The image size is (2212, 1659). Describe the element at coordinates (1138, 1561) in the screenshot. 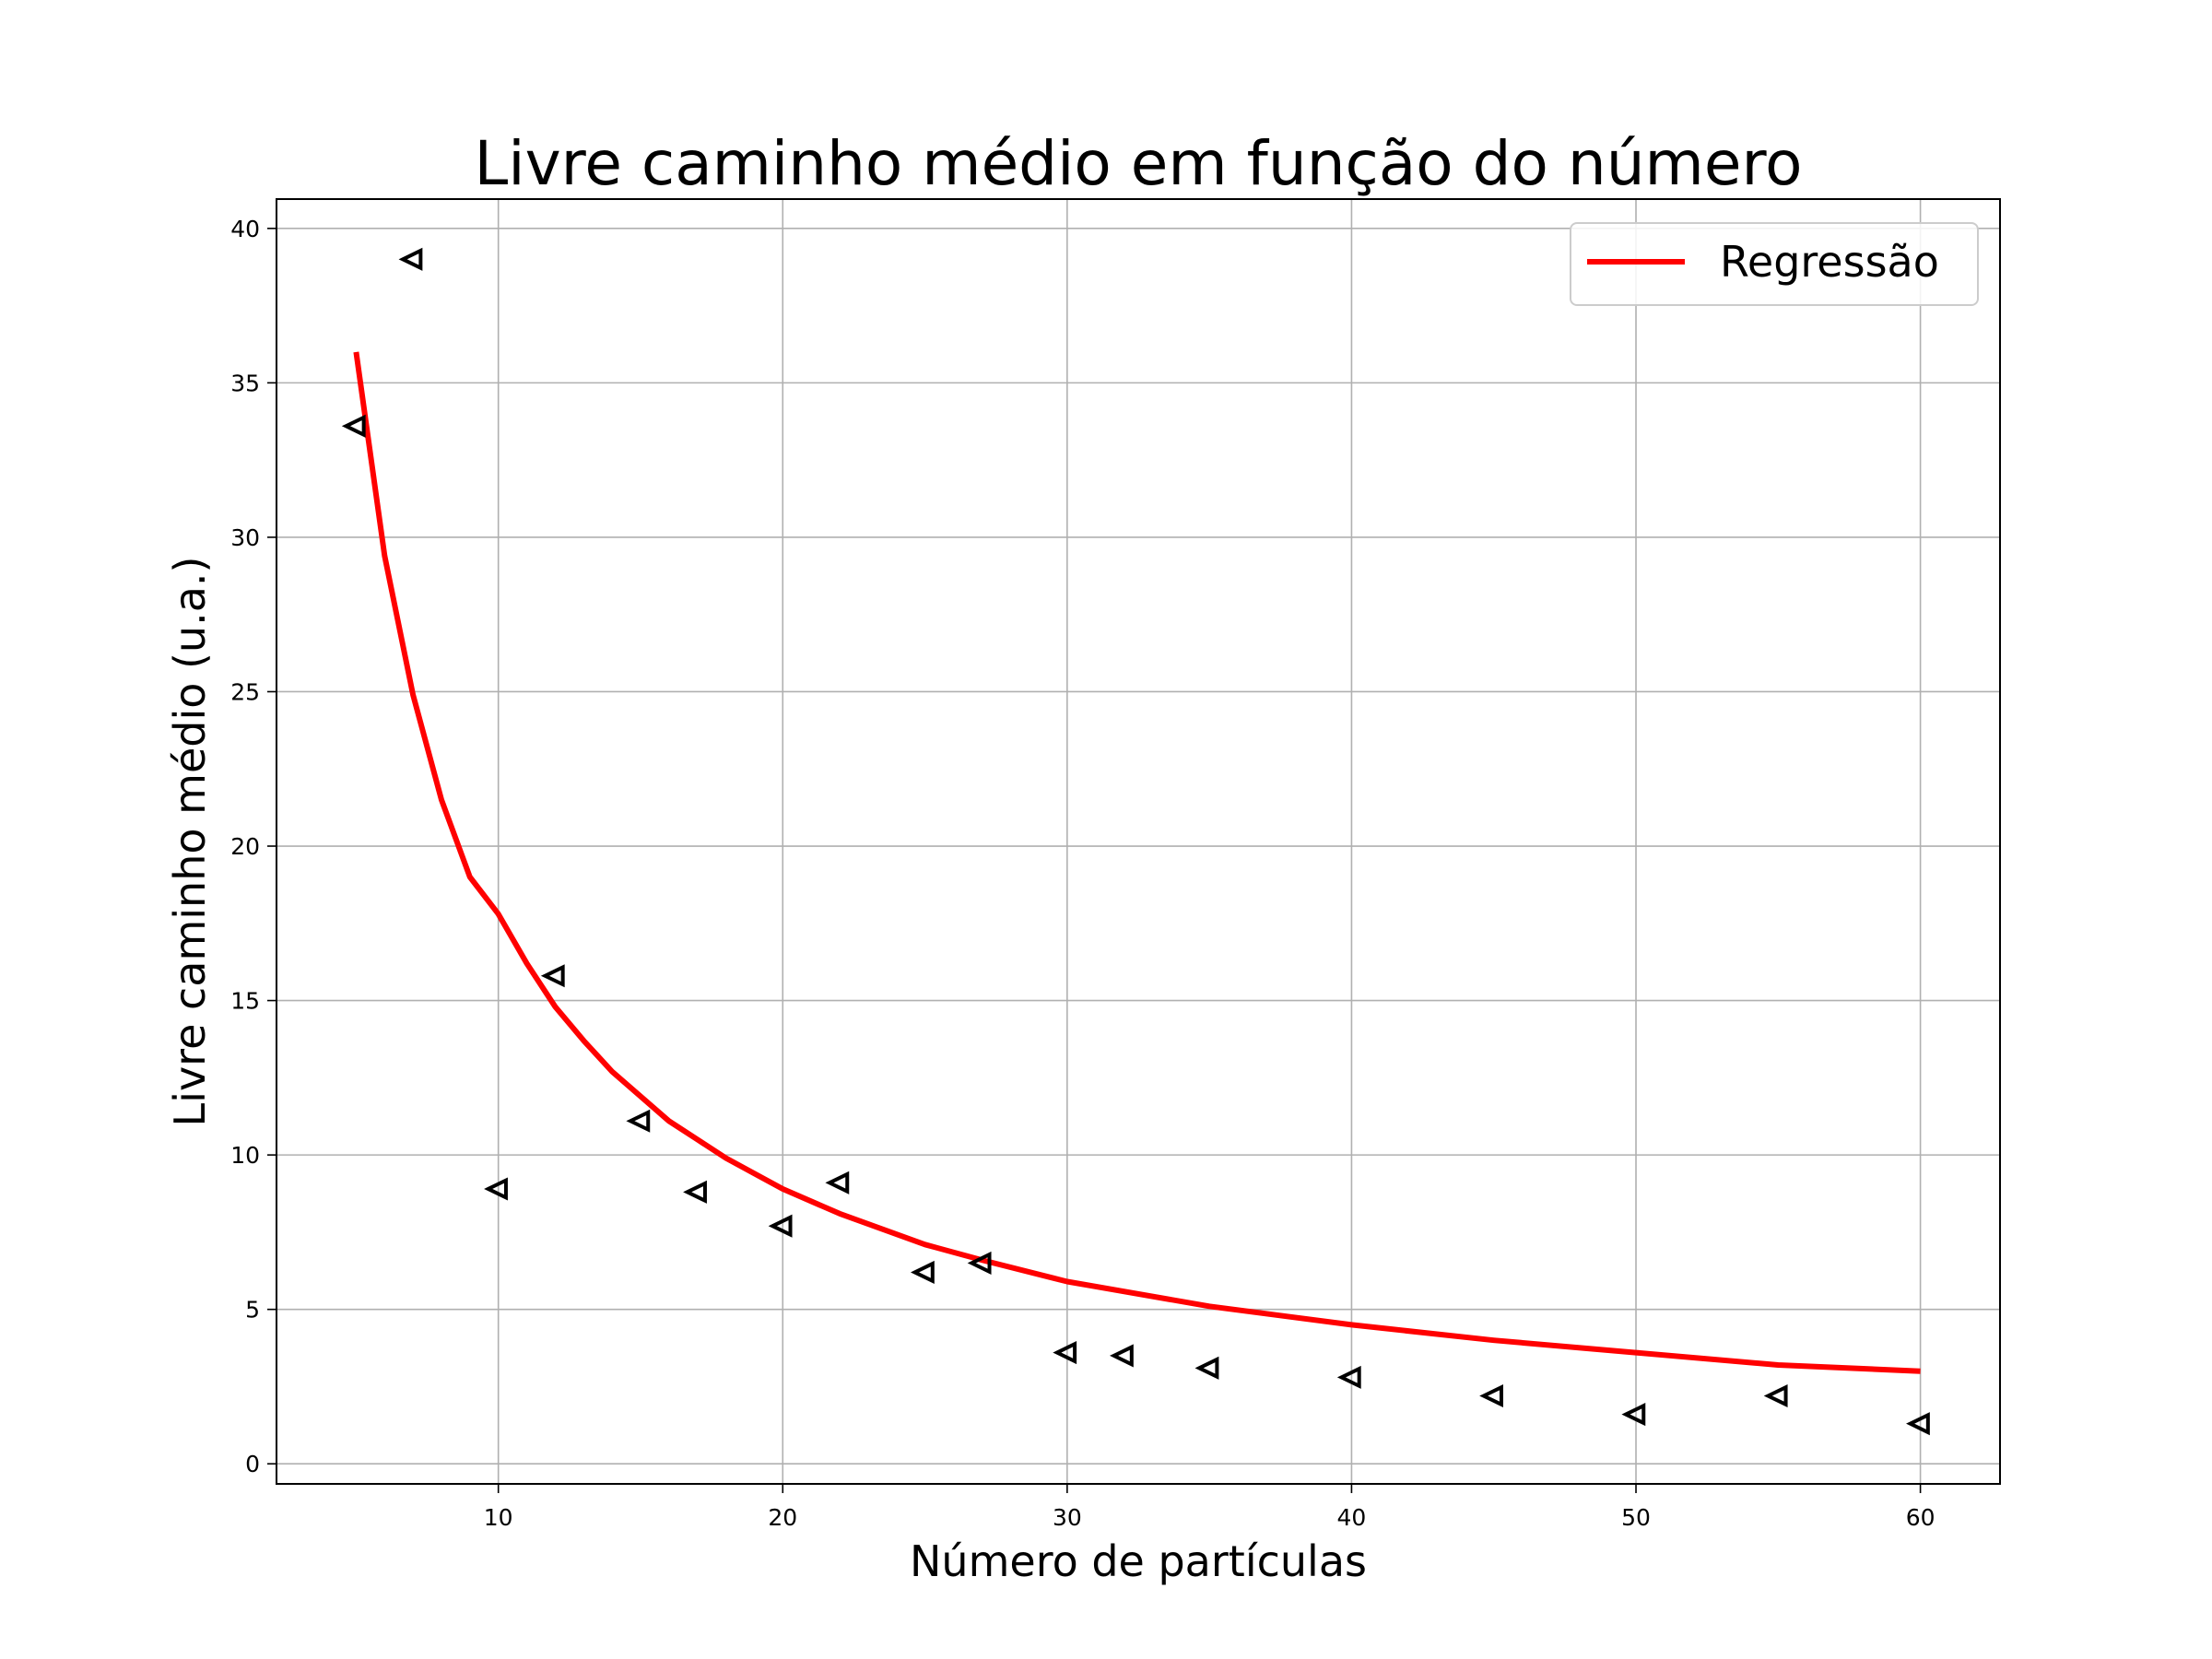

I see `x-axis-label: Número de partículas` at that location.